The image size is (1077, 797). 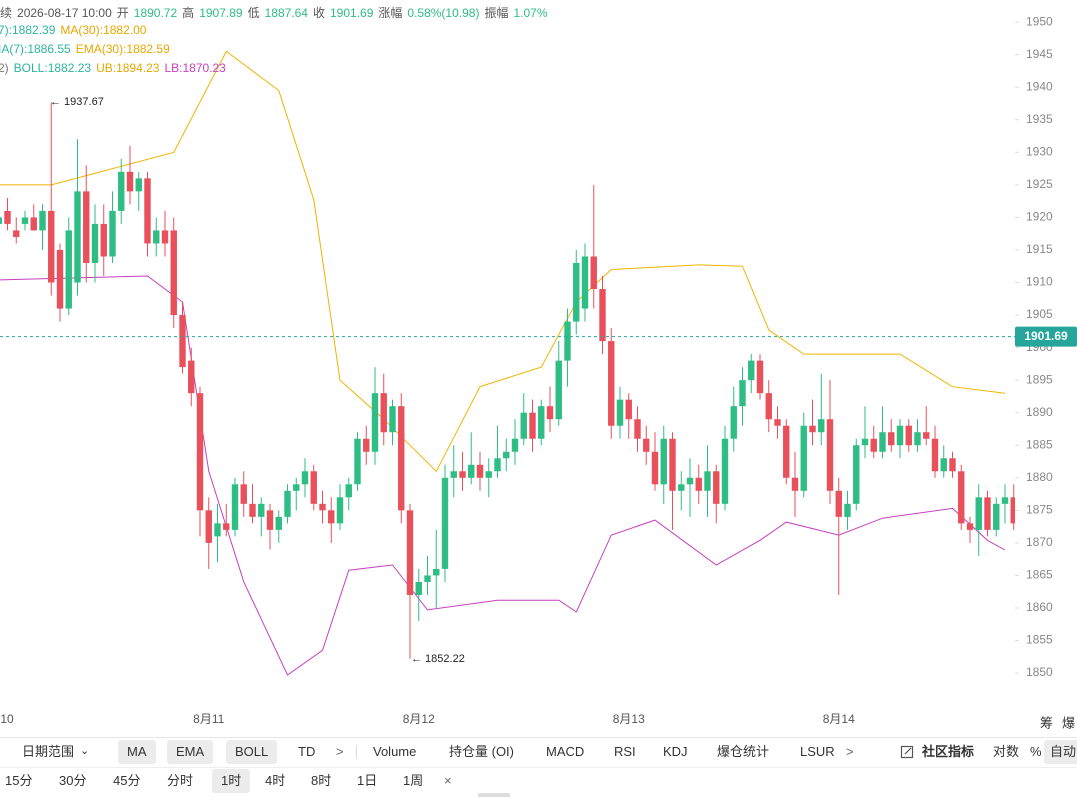 What do you see at coordinates (390, 13) in the screenshot?
I see `legend-item: 涨幅` at bounding box center [390, 13].